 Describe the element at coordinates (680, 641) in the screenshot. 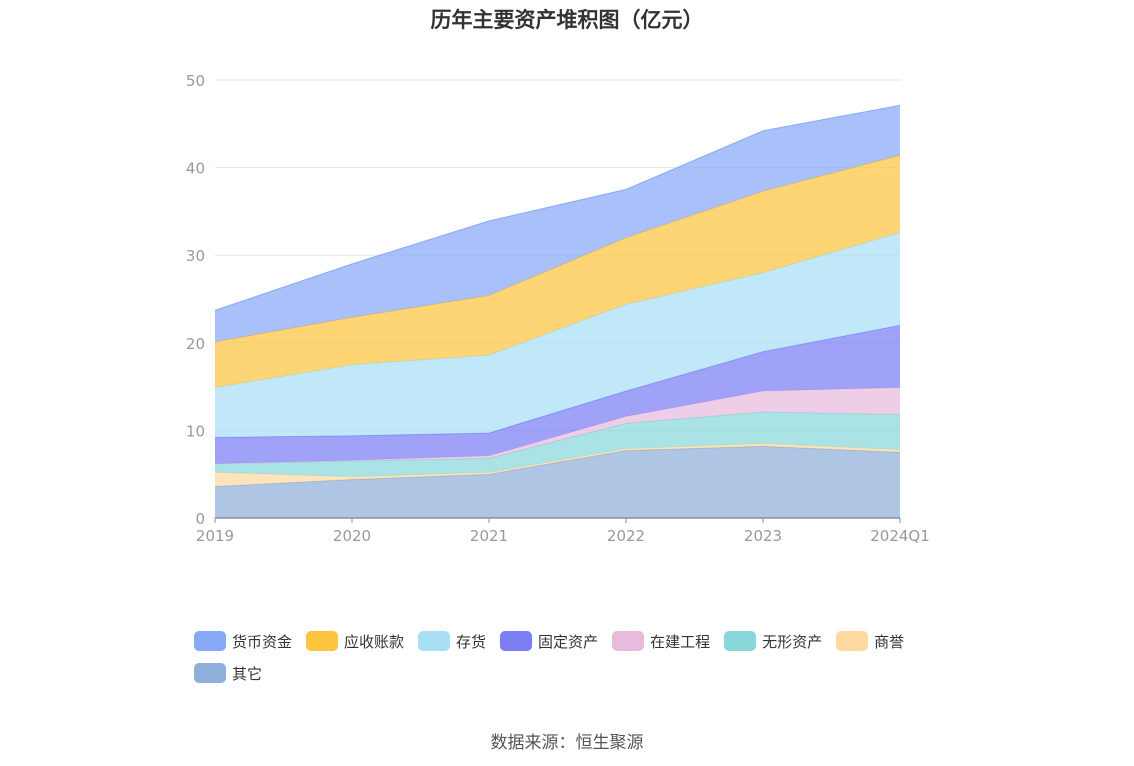

I see `legend-label: 在建工程` at that location.